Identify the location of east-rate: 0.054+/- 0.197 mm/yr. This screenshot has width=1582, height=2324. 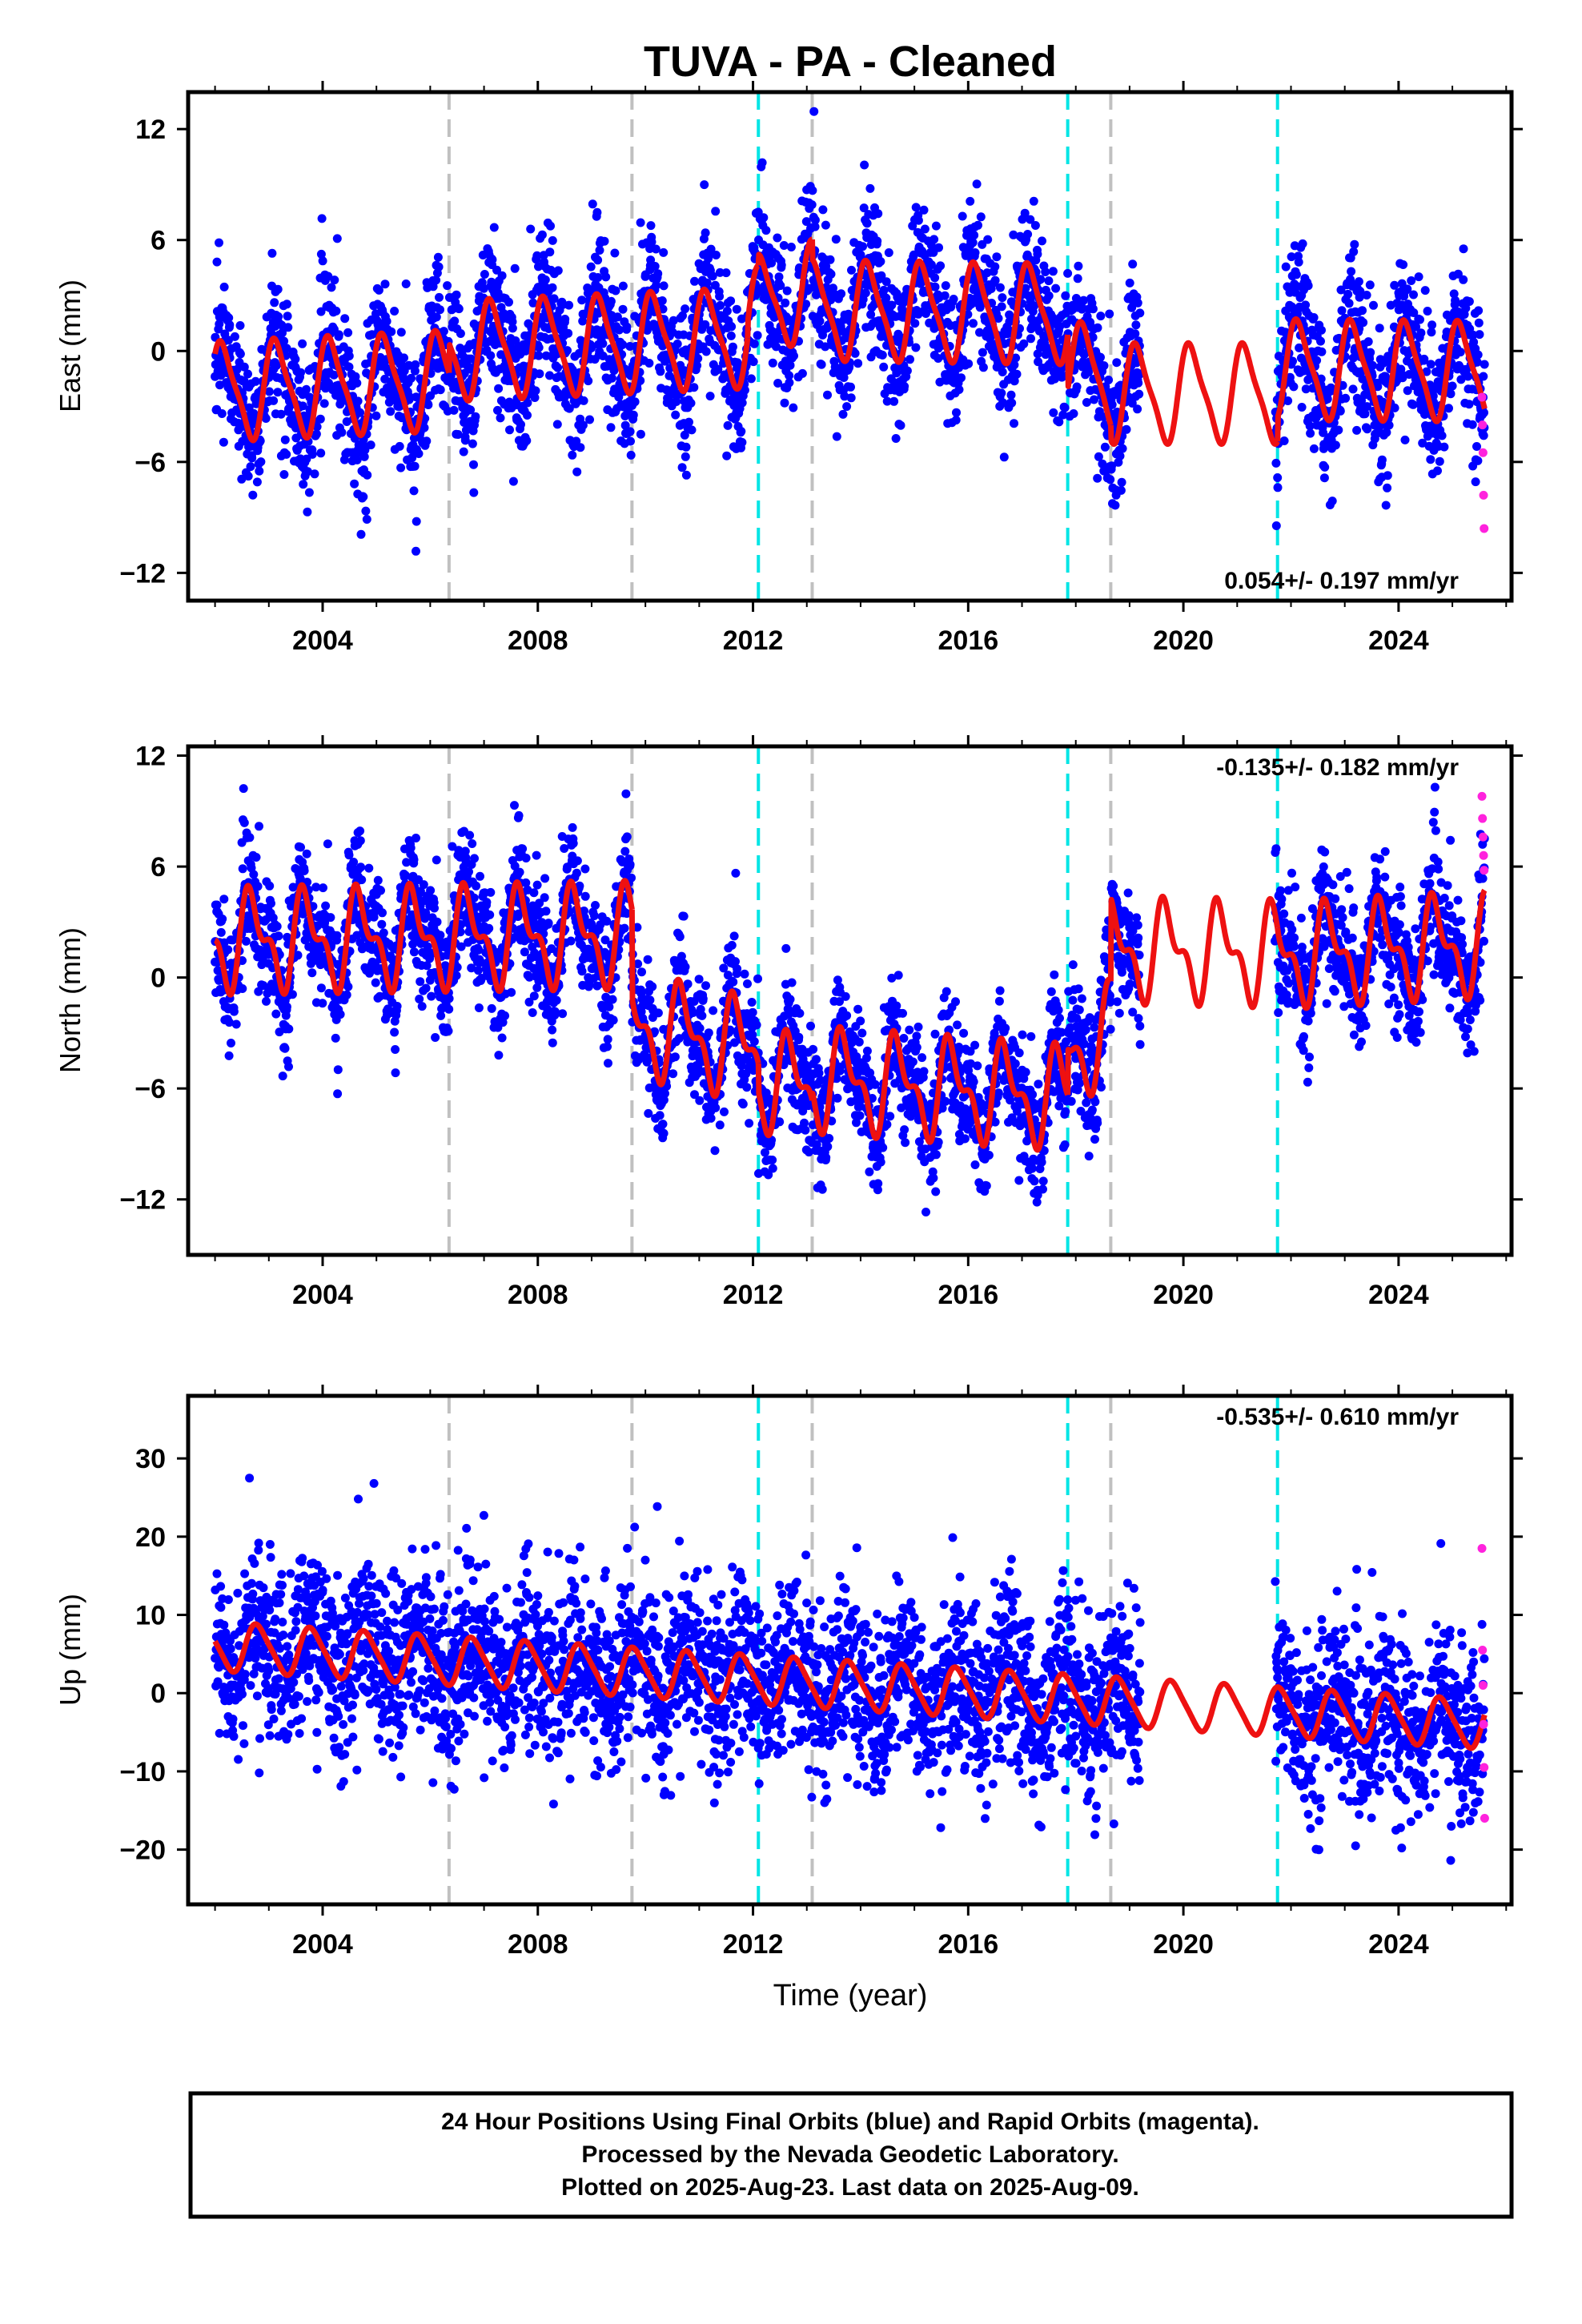
(1341, 581).